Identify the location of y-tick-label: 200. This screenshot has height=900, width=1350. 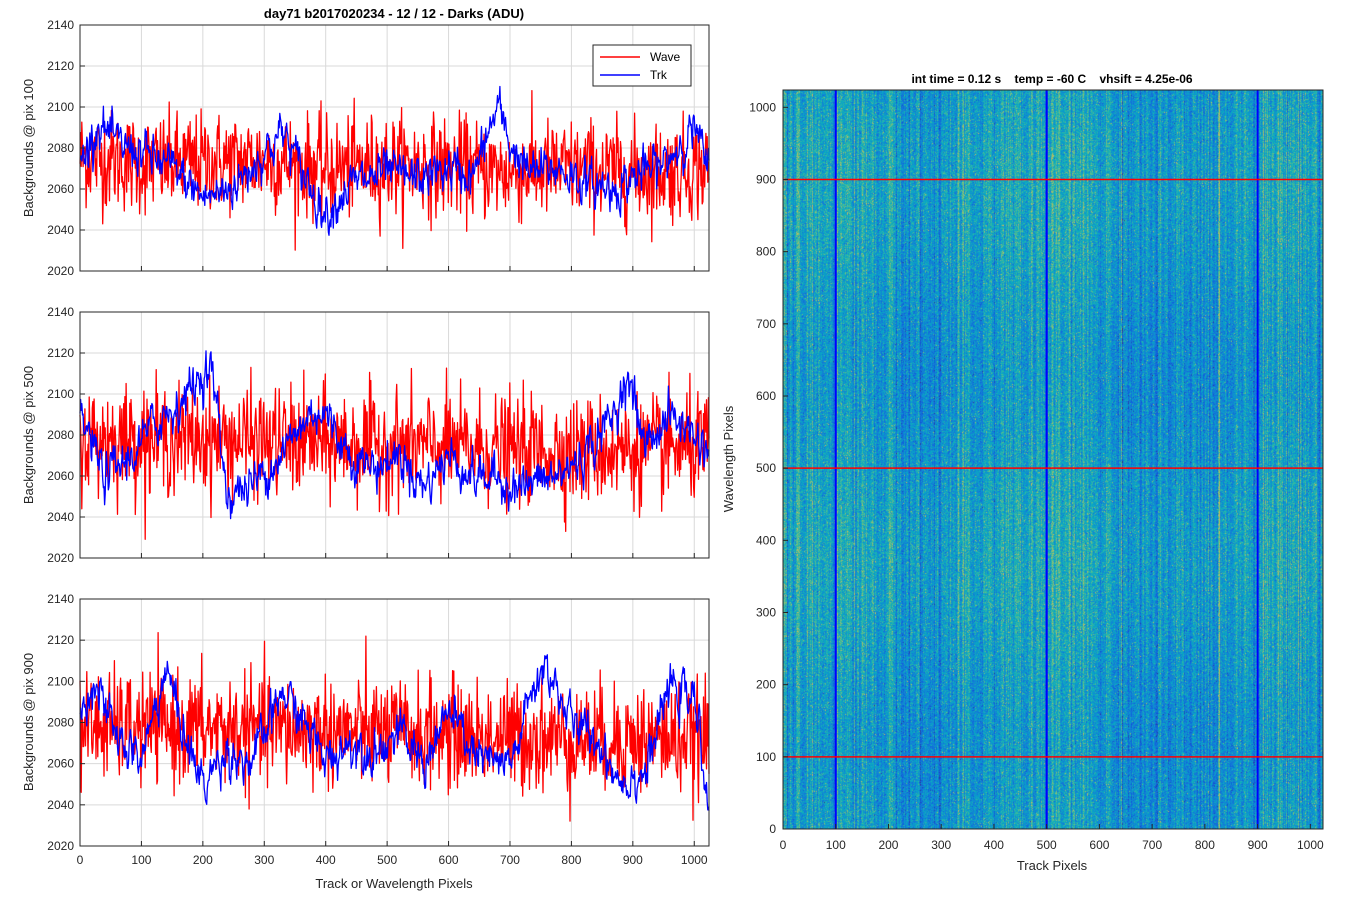
(766, 685).